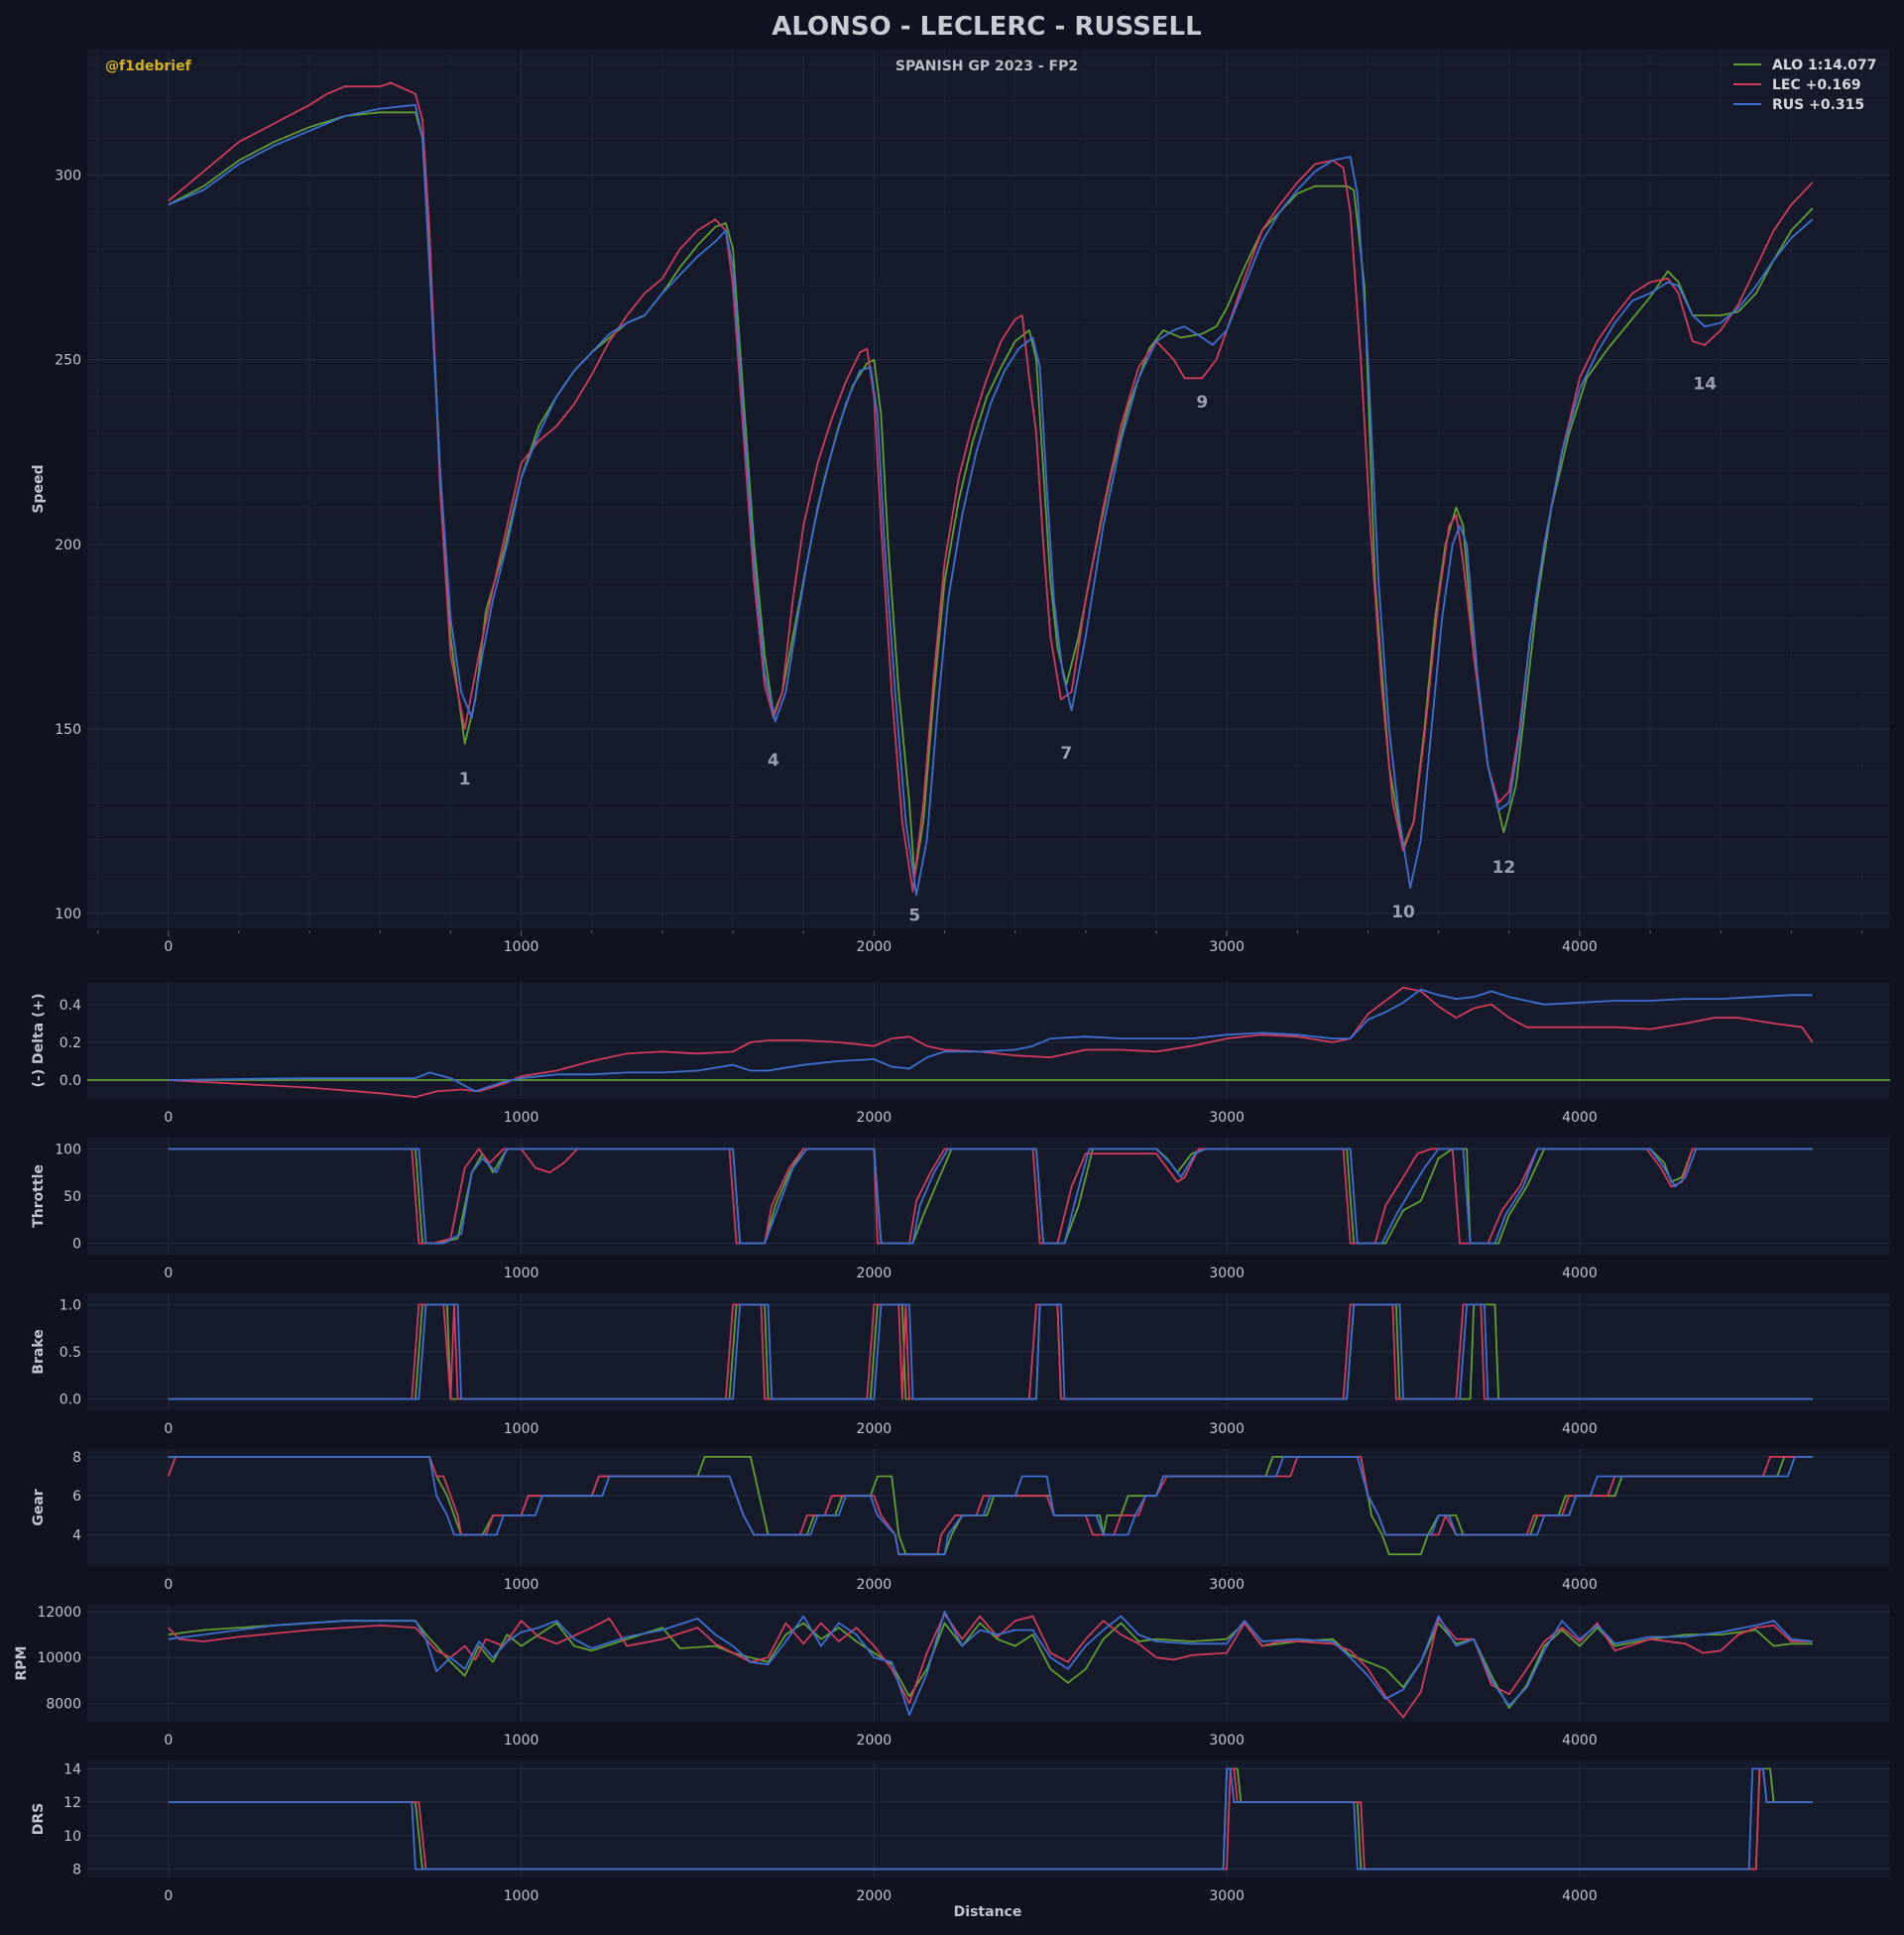 The width and height of the screenshot is (1904, 1935). I want to click on panel-rpm: 8000 10000 12000 0 1000 2000 3000 4000 RPM, so click(952, 1677).